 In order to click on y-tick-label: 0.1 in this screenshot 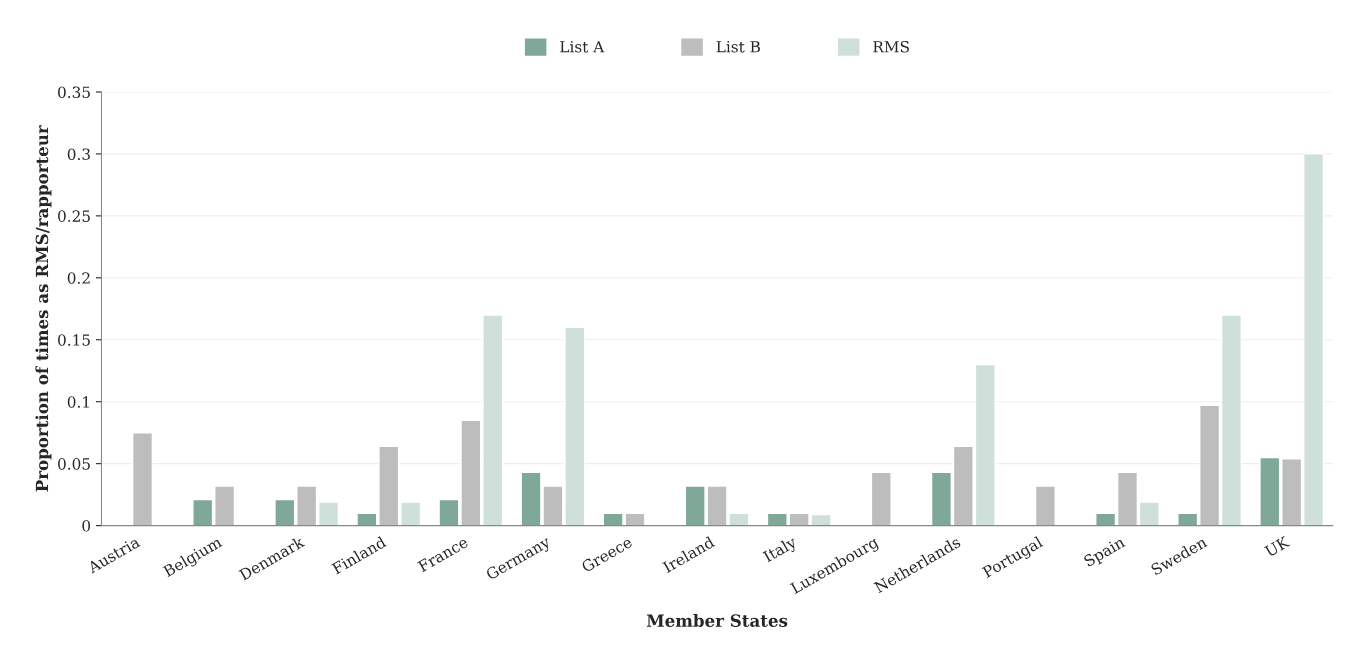, I will do `click(78, 402)`.